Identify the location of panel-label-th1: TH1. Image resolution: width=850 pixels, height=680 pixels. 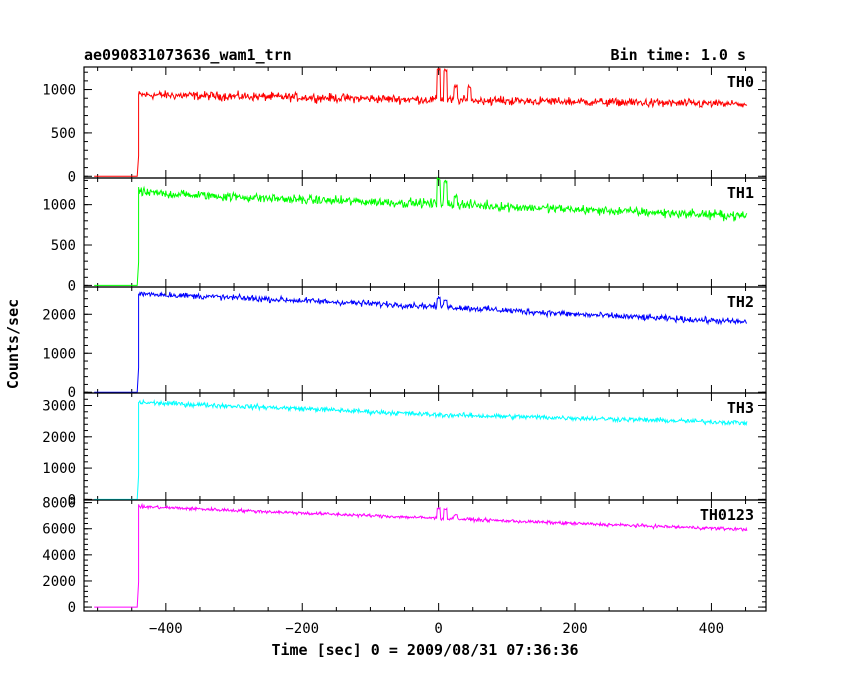
(740, 193).